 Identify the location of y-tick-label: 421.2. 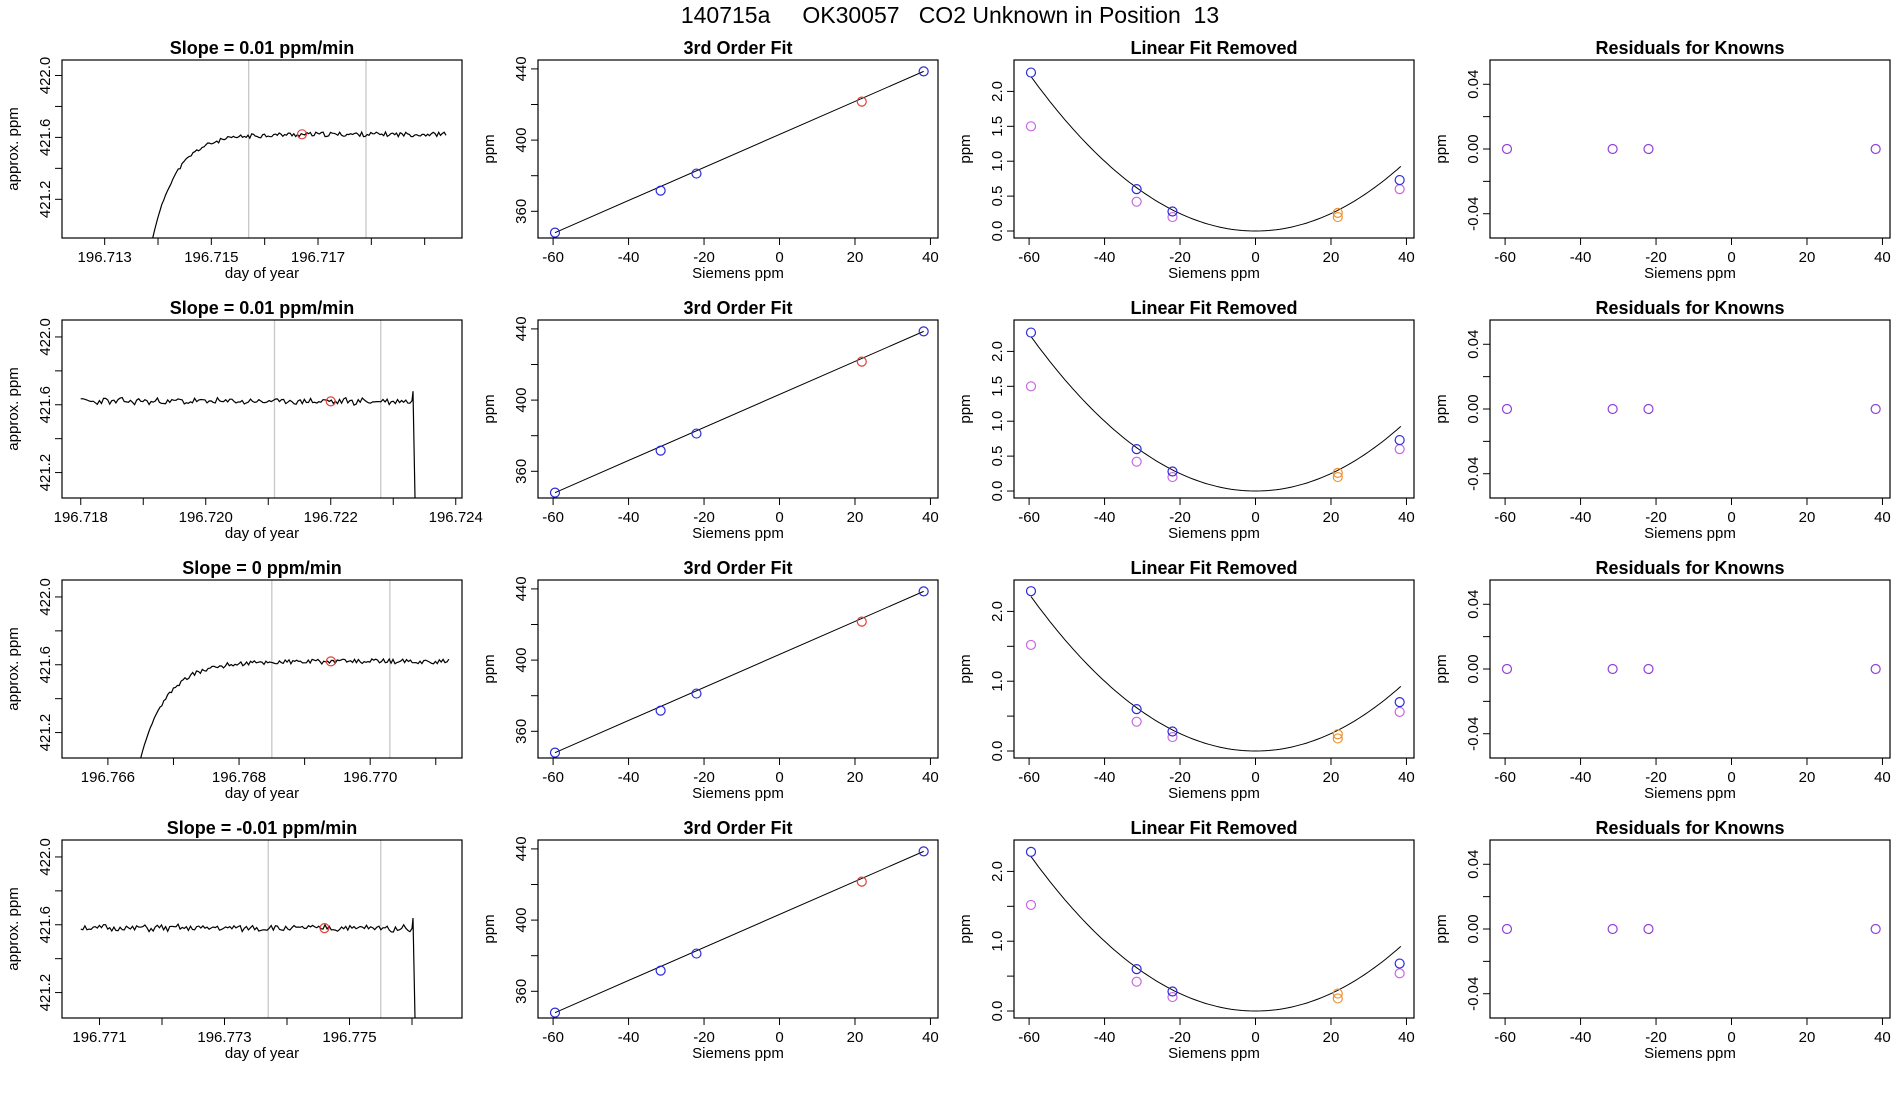
(45, 993).